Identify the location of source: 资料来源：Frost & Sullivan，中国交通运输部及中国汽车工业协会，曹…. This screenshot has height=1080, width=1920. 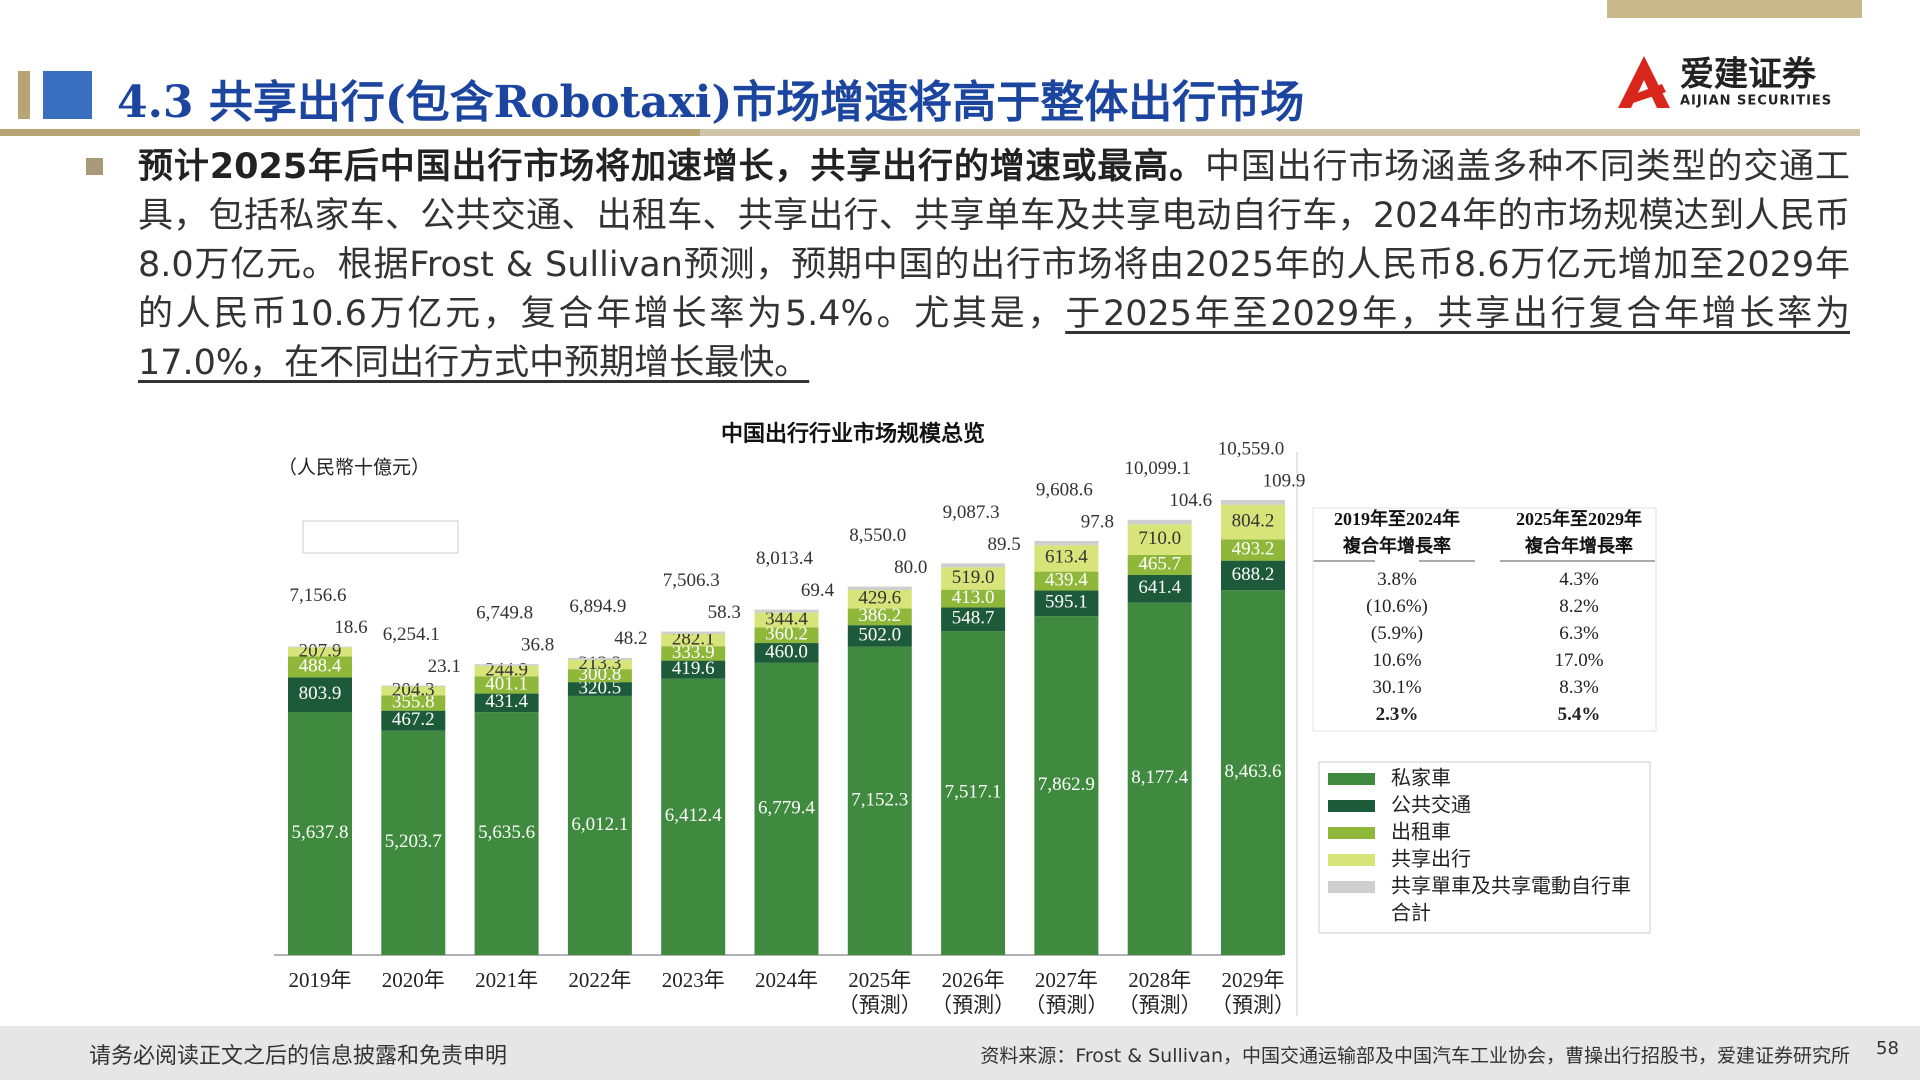
(1415, 1056).